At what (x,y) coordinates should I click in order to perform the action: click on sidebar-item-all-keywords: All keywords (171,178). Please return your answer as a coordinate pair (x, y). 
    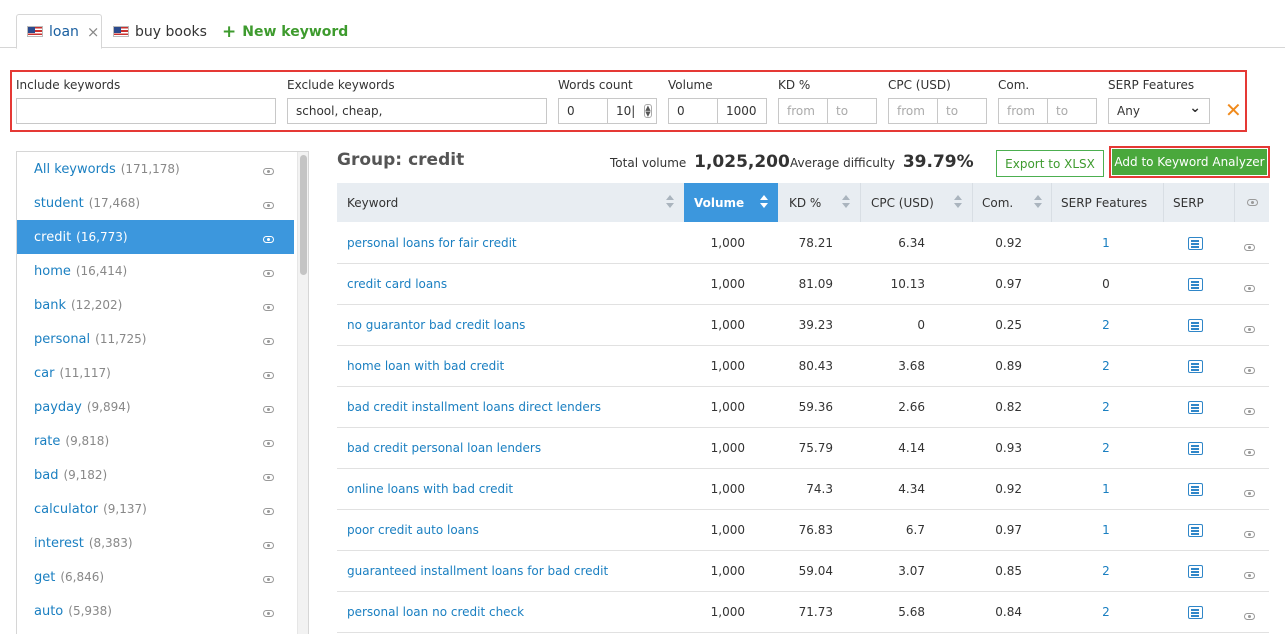
    Looking at the image, I should click on (155, 169).